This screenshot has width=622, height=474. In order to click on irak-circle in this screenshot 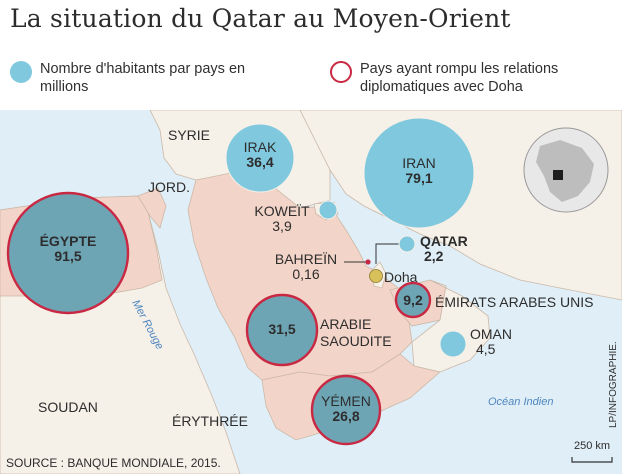, I will do `click(260, 158)`.